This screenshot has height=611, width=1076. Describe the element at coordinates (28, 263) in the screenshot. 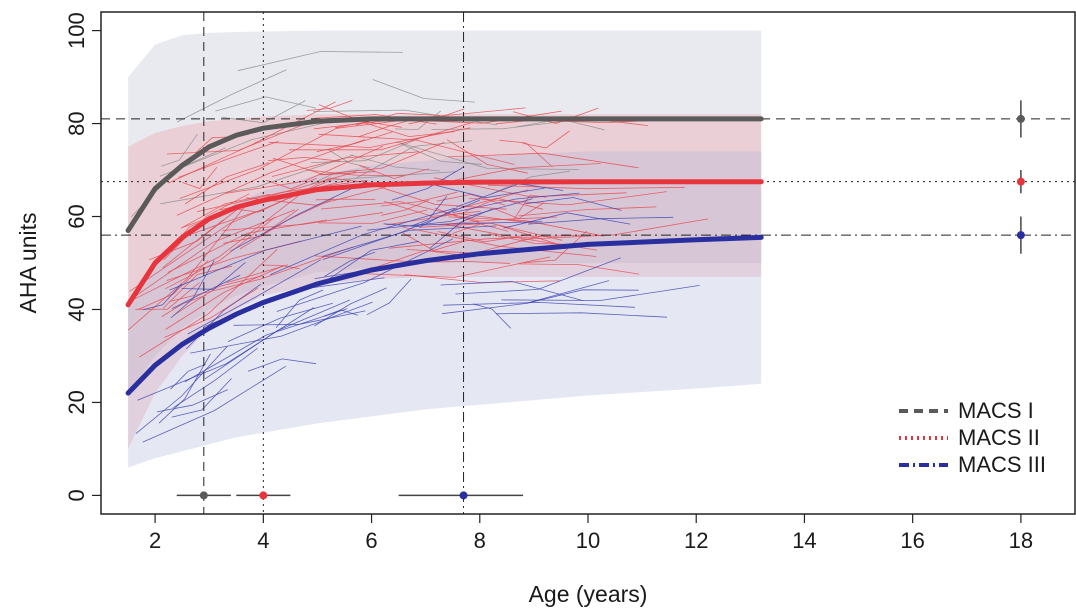

I see `y-axis-label: AHA units` at that location.